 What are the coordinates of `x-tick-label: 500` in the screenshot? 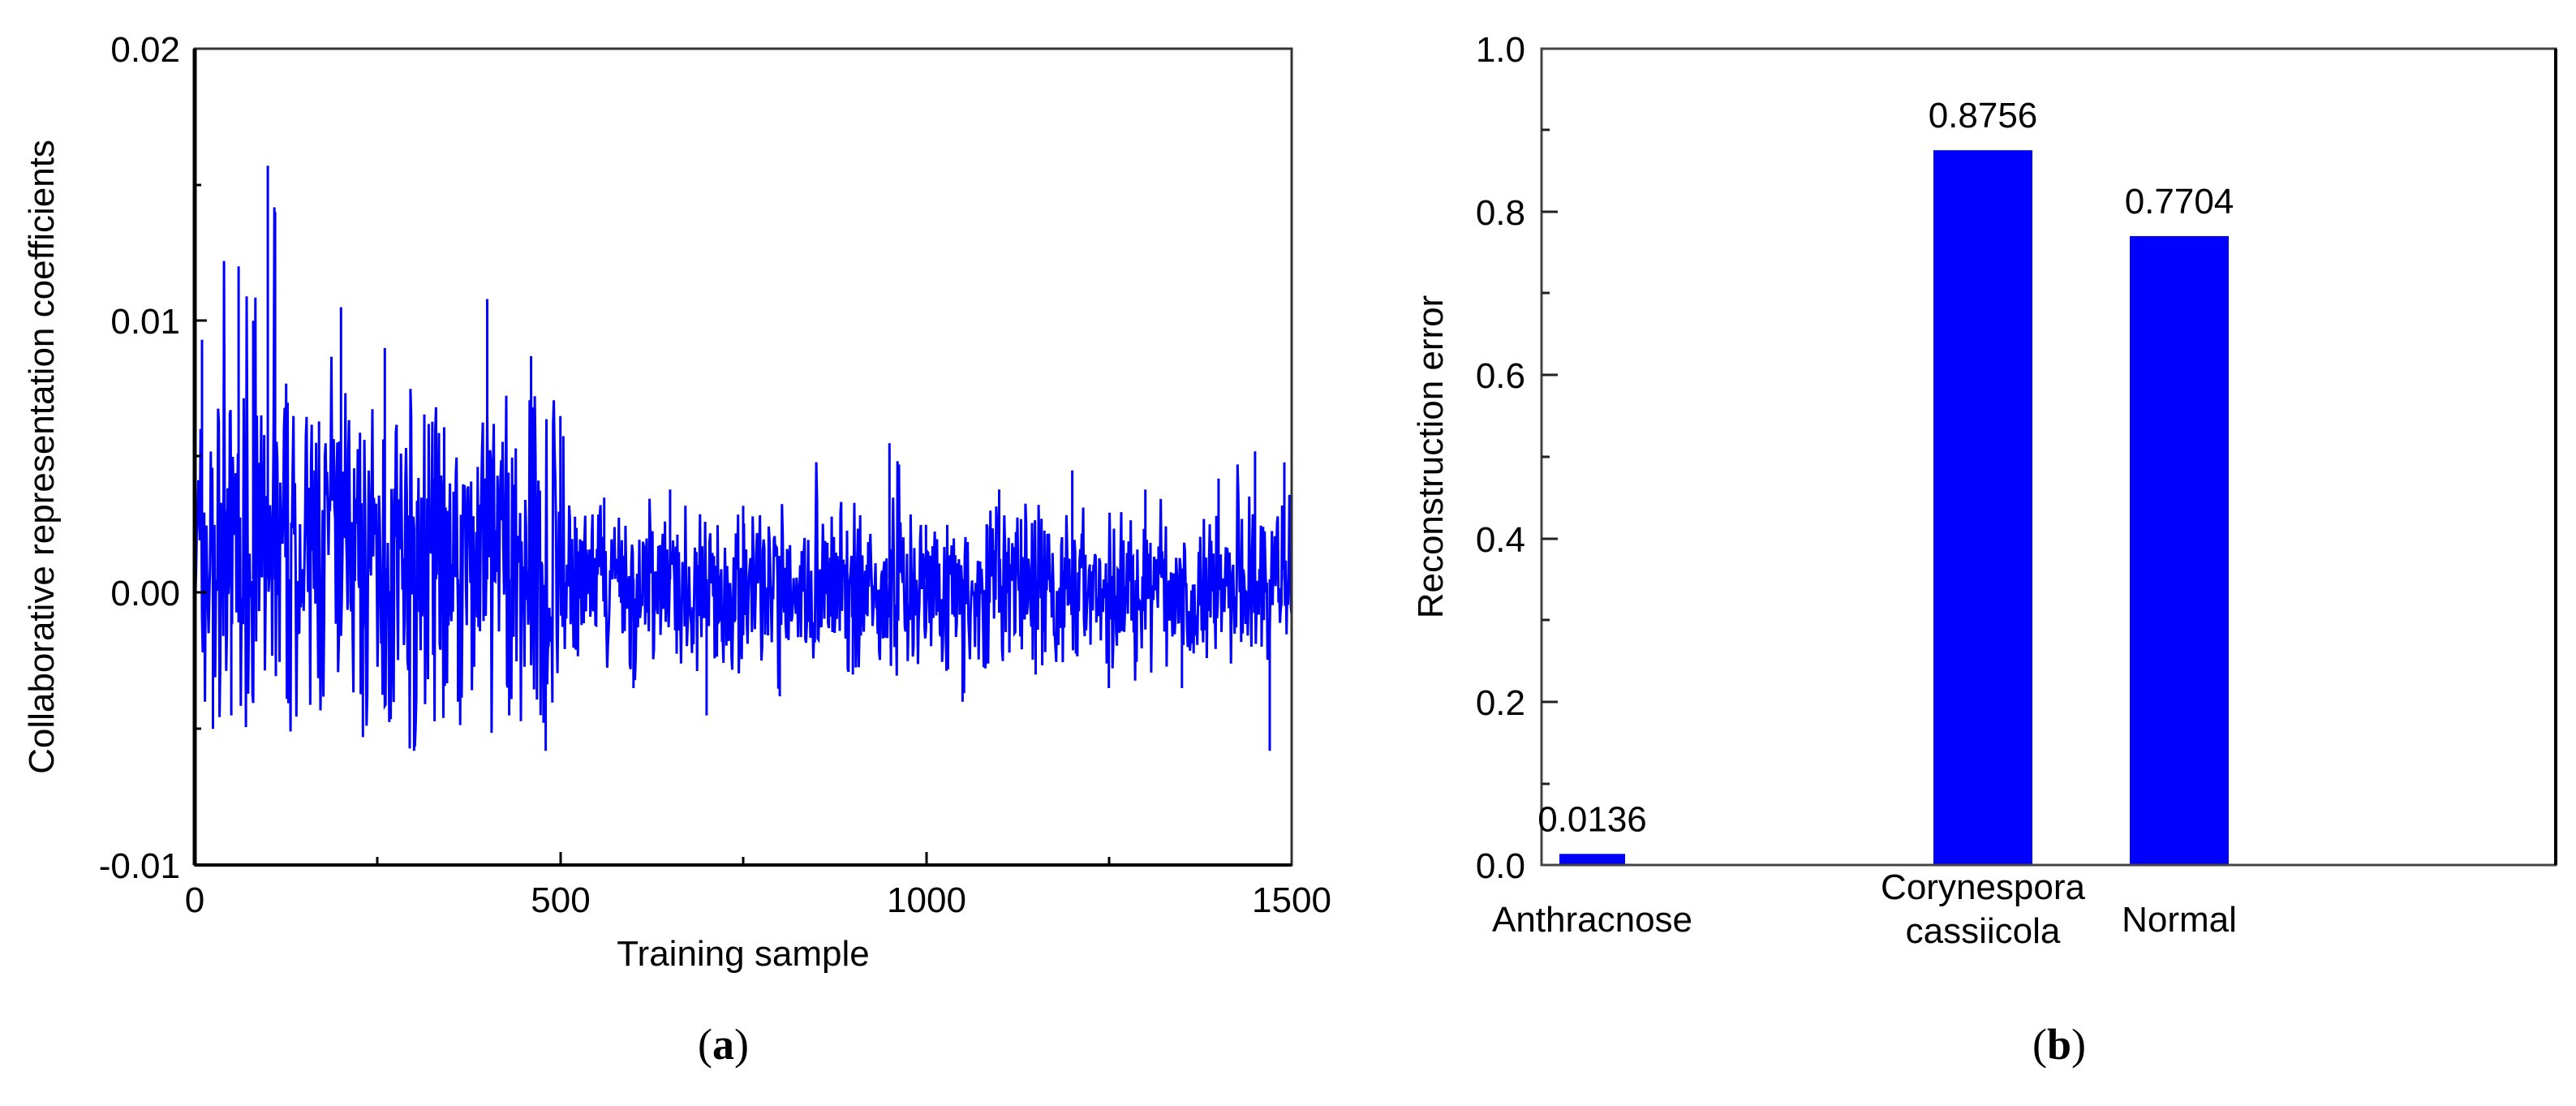 It's located at (560, 900).